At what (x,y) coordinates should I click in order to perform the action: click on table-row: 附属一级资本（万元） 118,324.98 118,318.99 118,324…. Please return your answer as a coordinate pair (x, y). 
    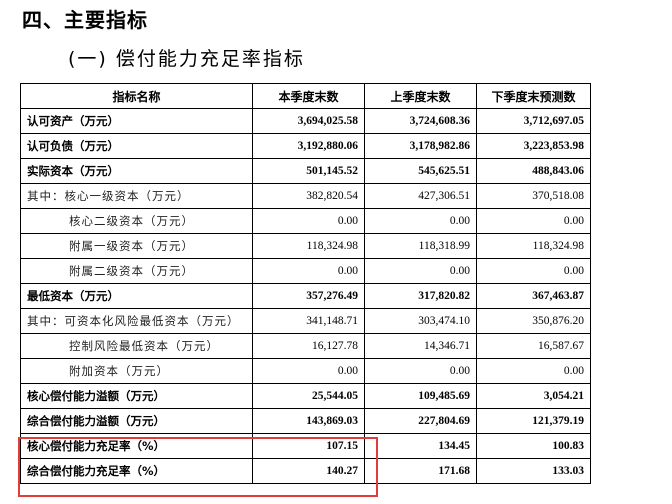
    Looking at the image, I should click on (305, 246).